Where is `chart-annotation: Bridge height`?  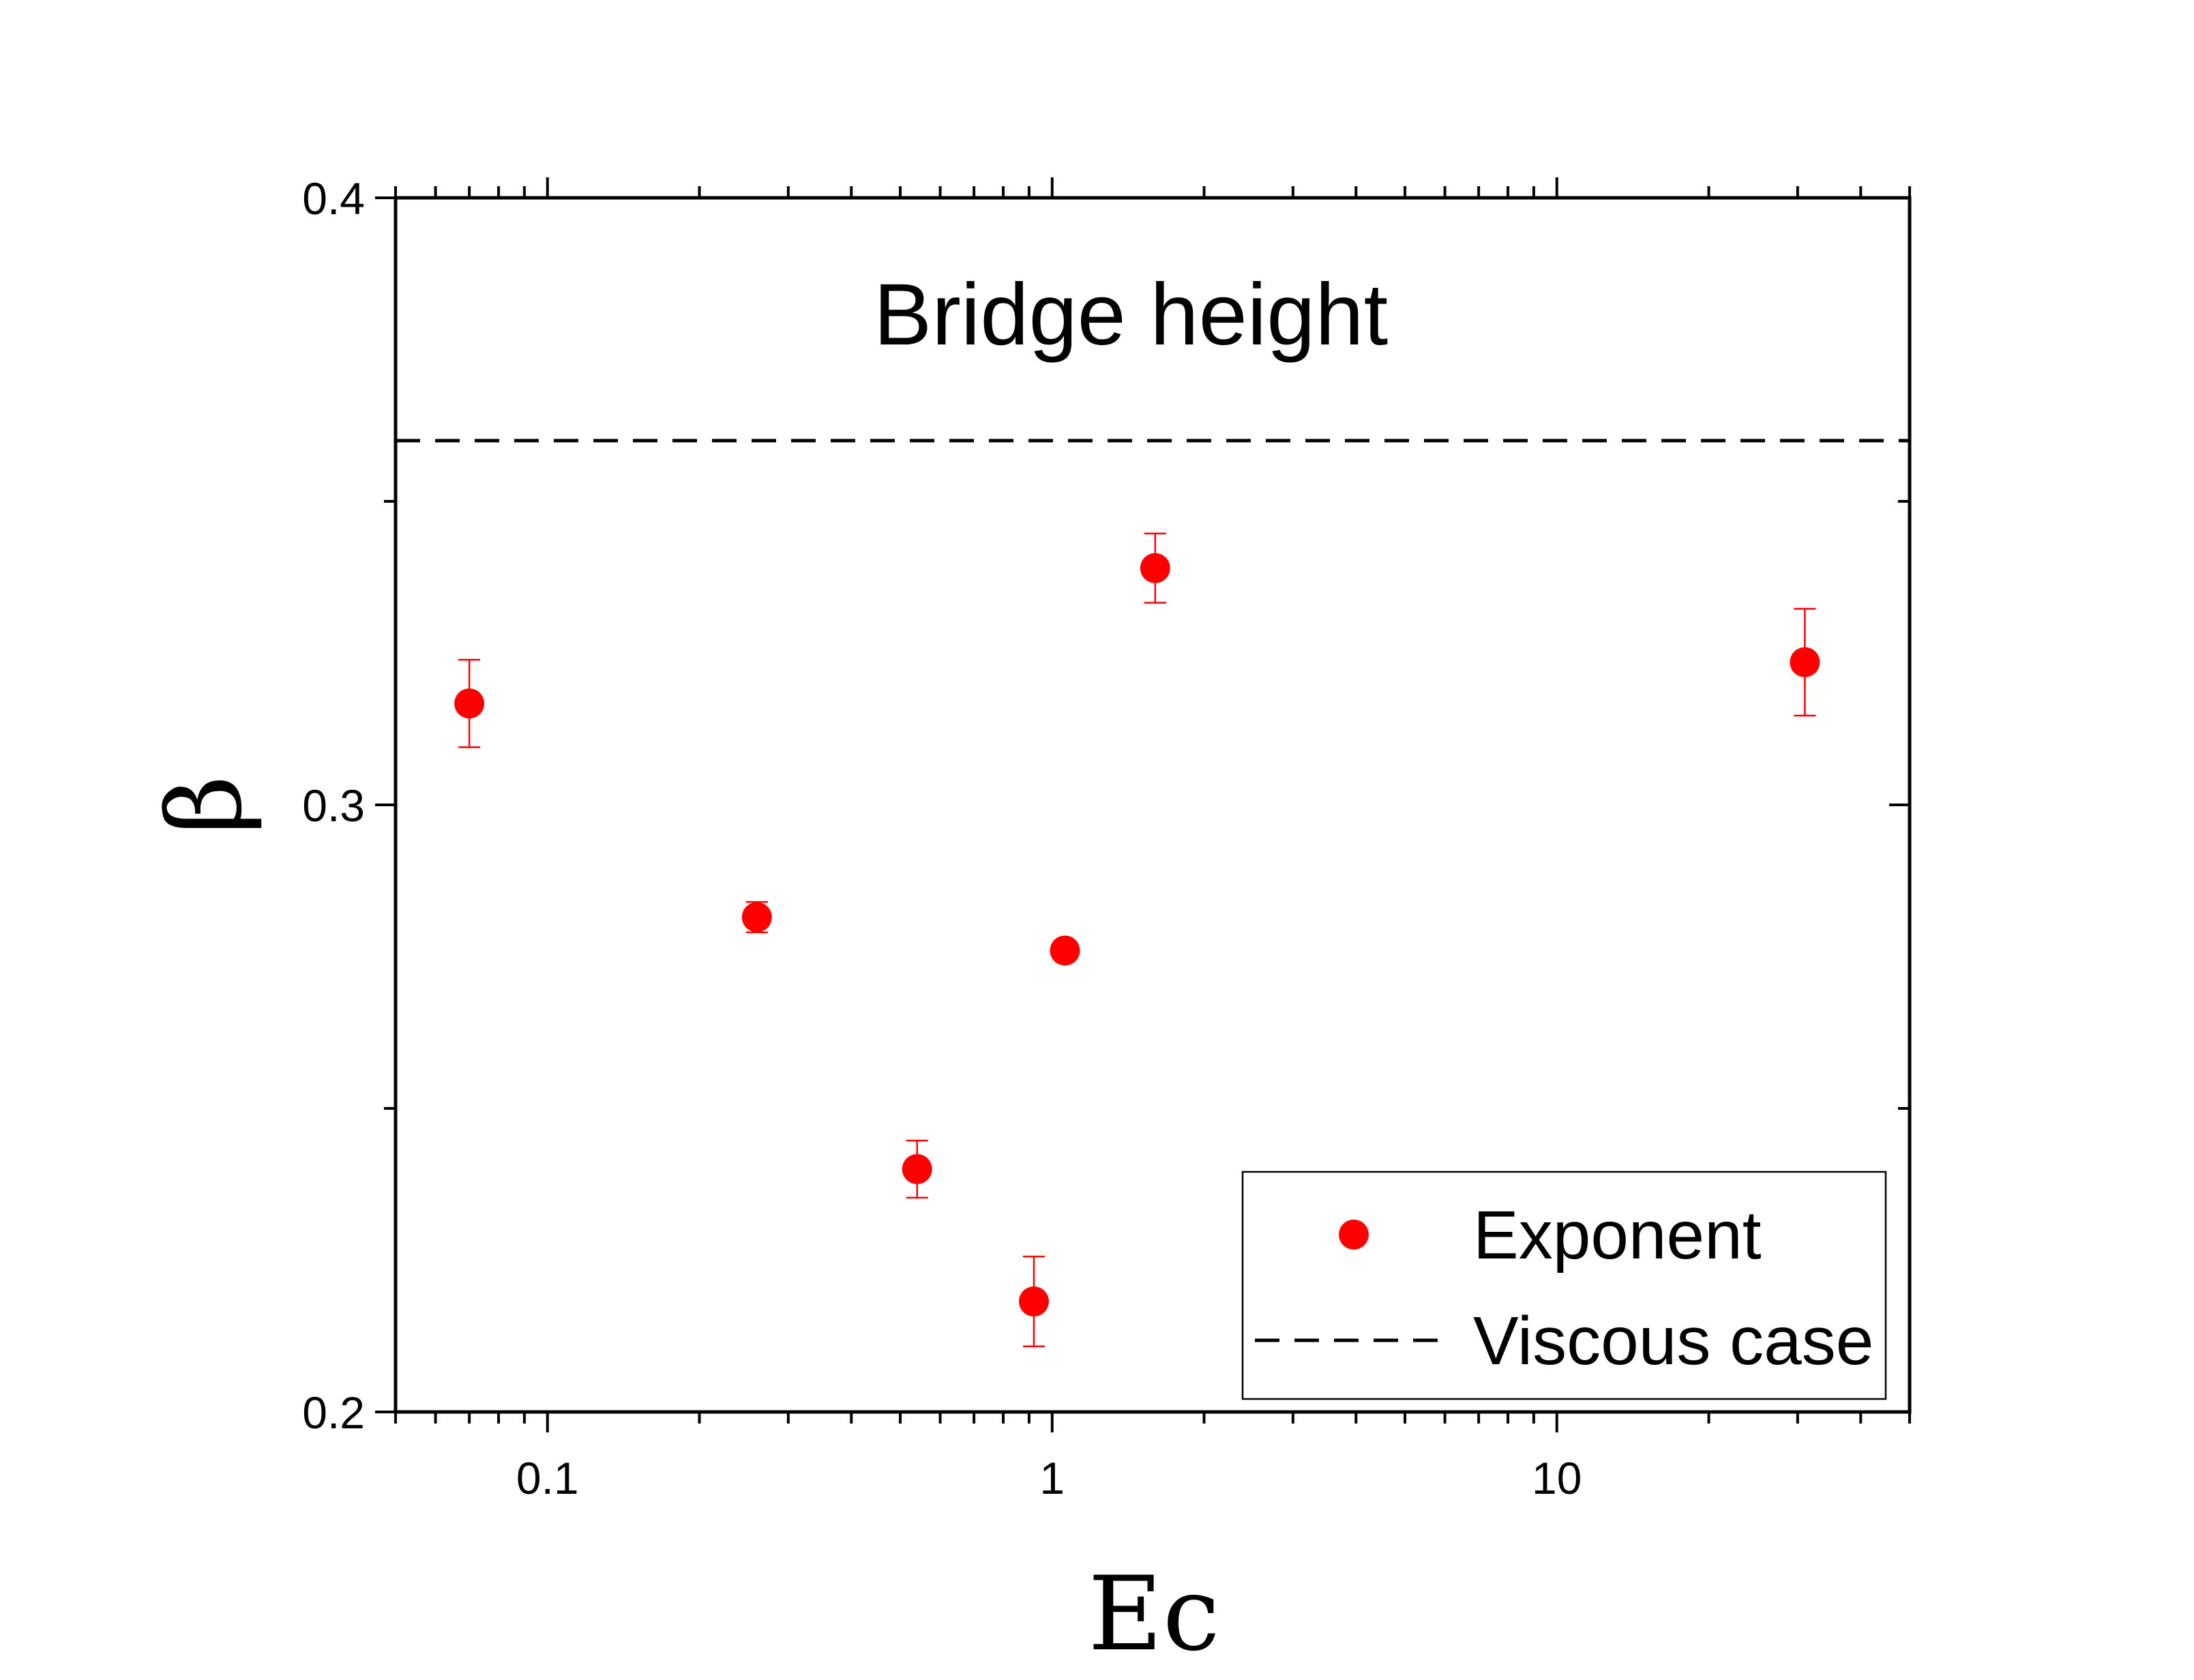 chart-annotation: Bridge height is located at coordinates (1131, 315).